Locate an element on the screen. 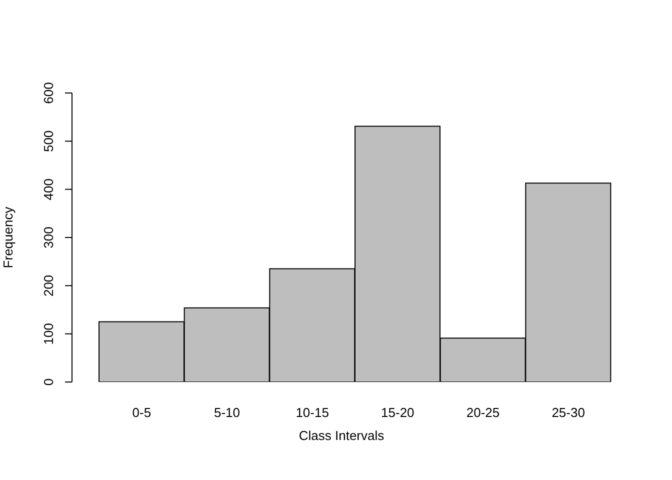  y-tick-label: 200 is located at coordinates (48, 285).